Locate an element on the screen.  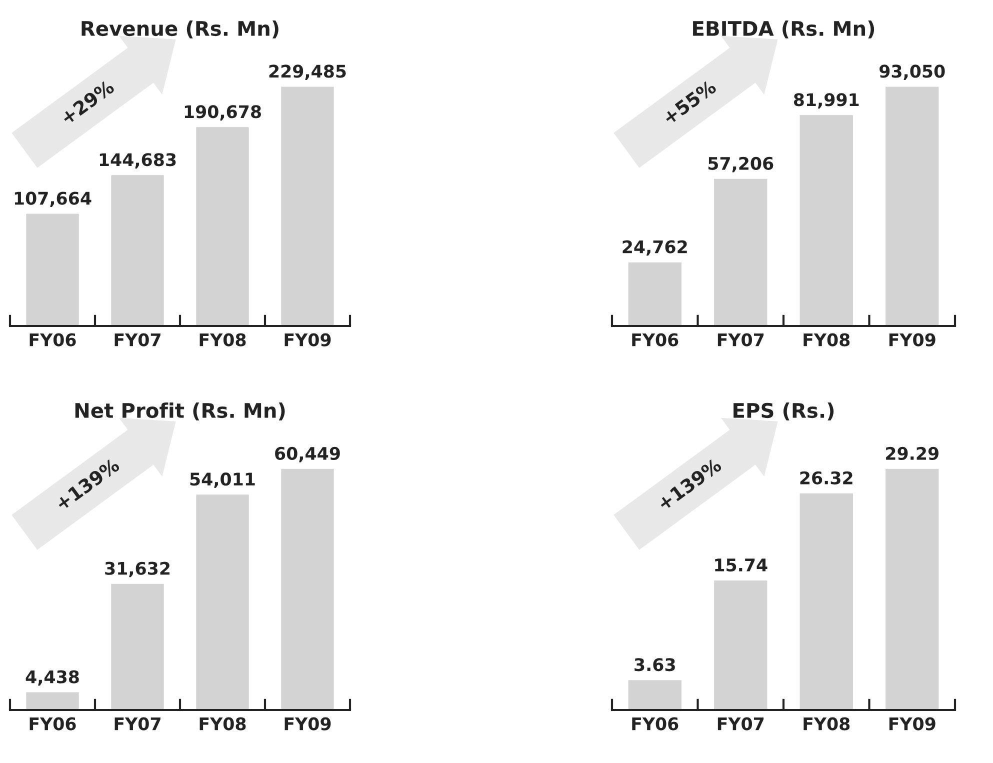
data-label: 15.74 is located at coordinates (741, 565).